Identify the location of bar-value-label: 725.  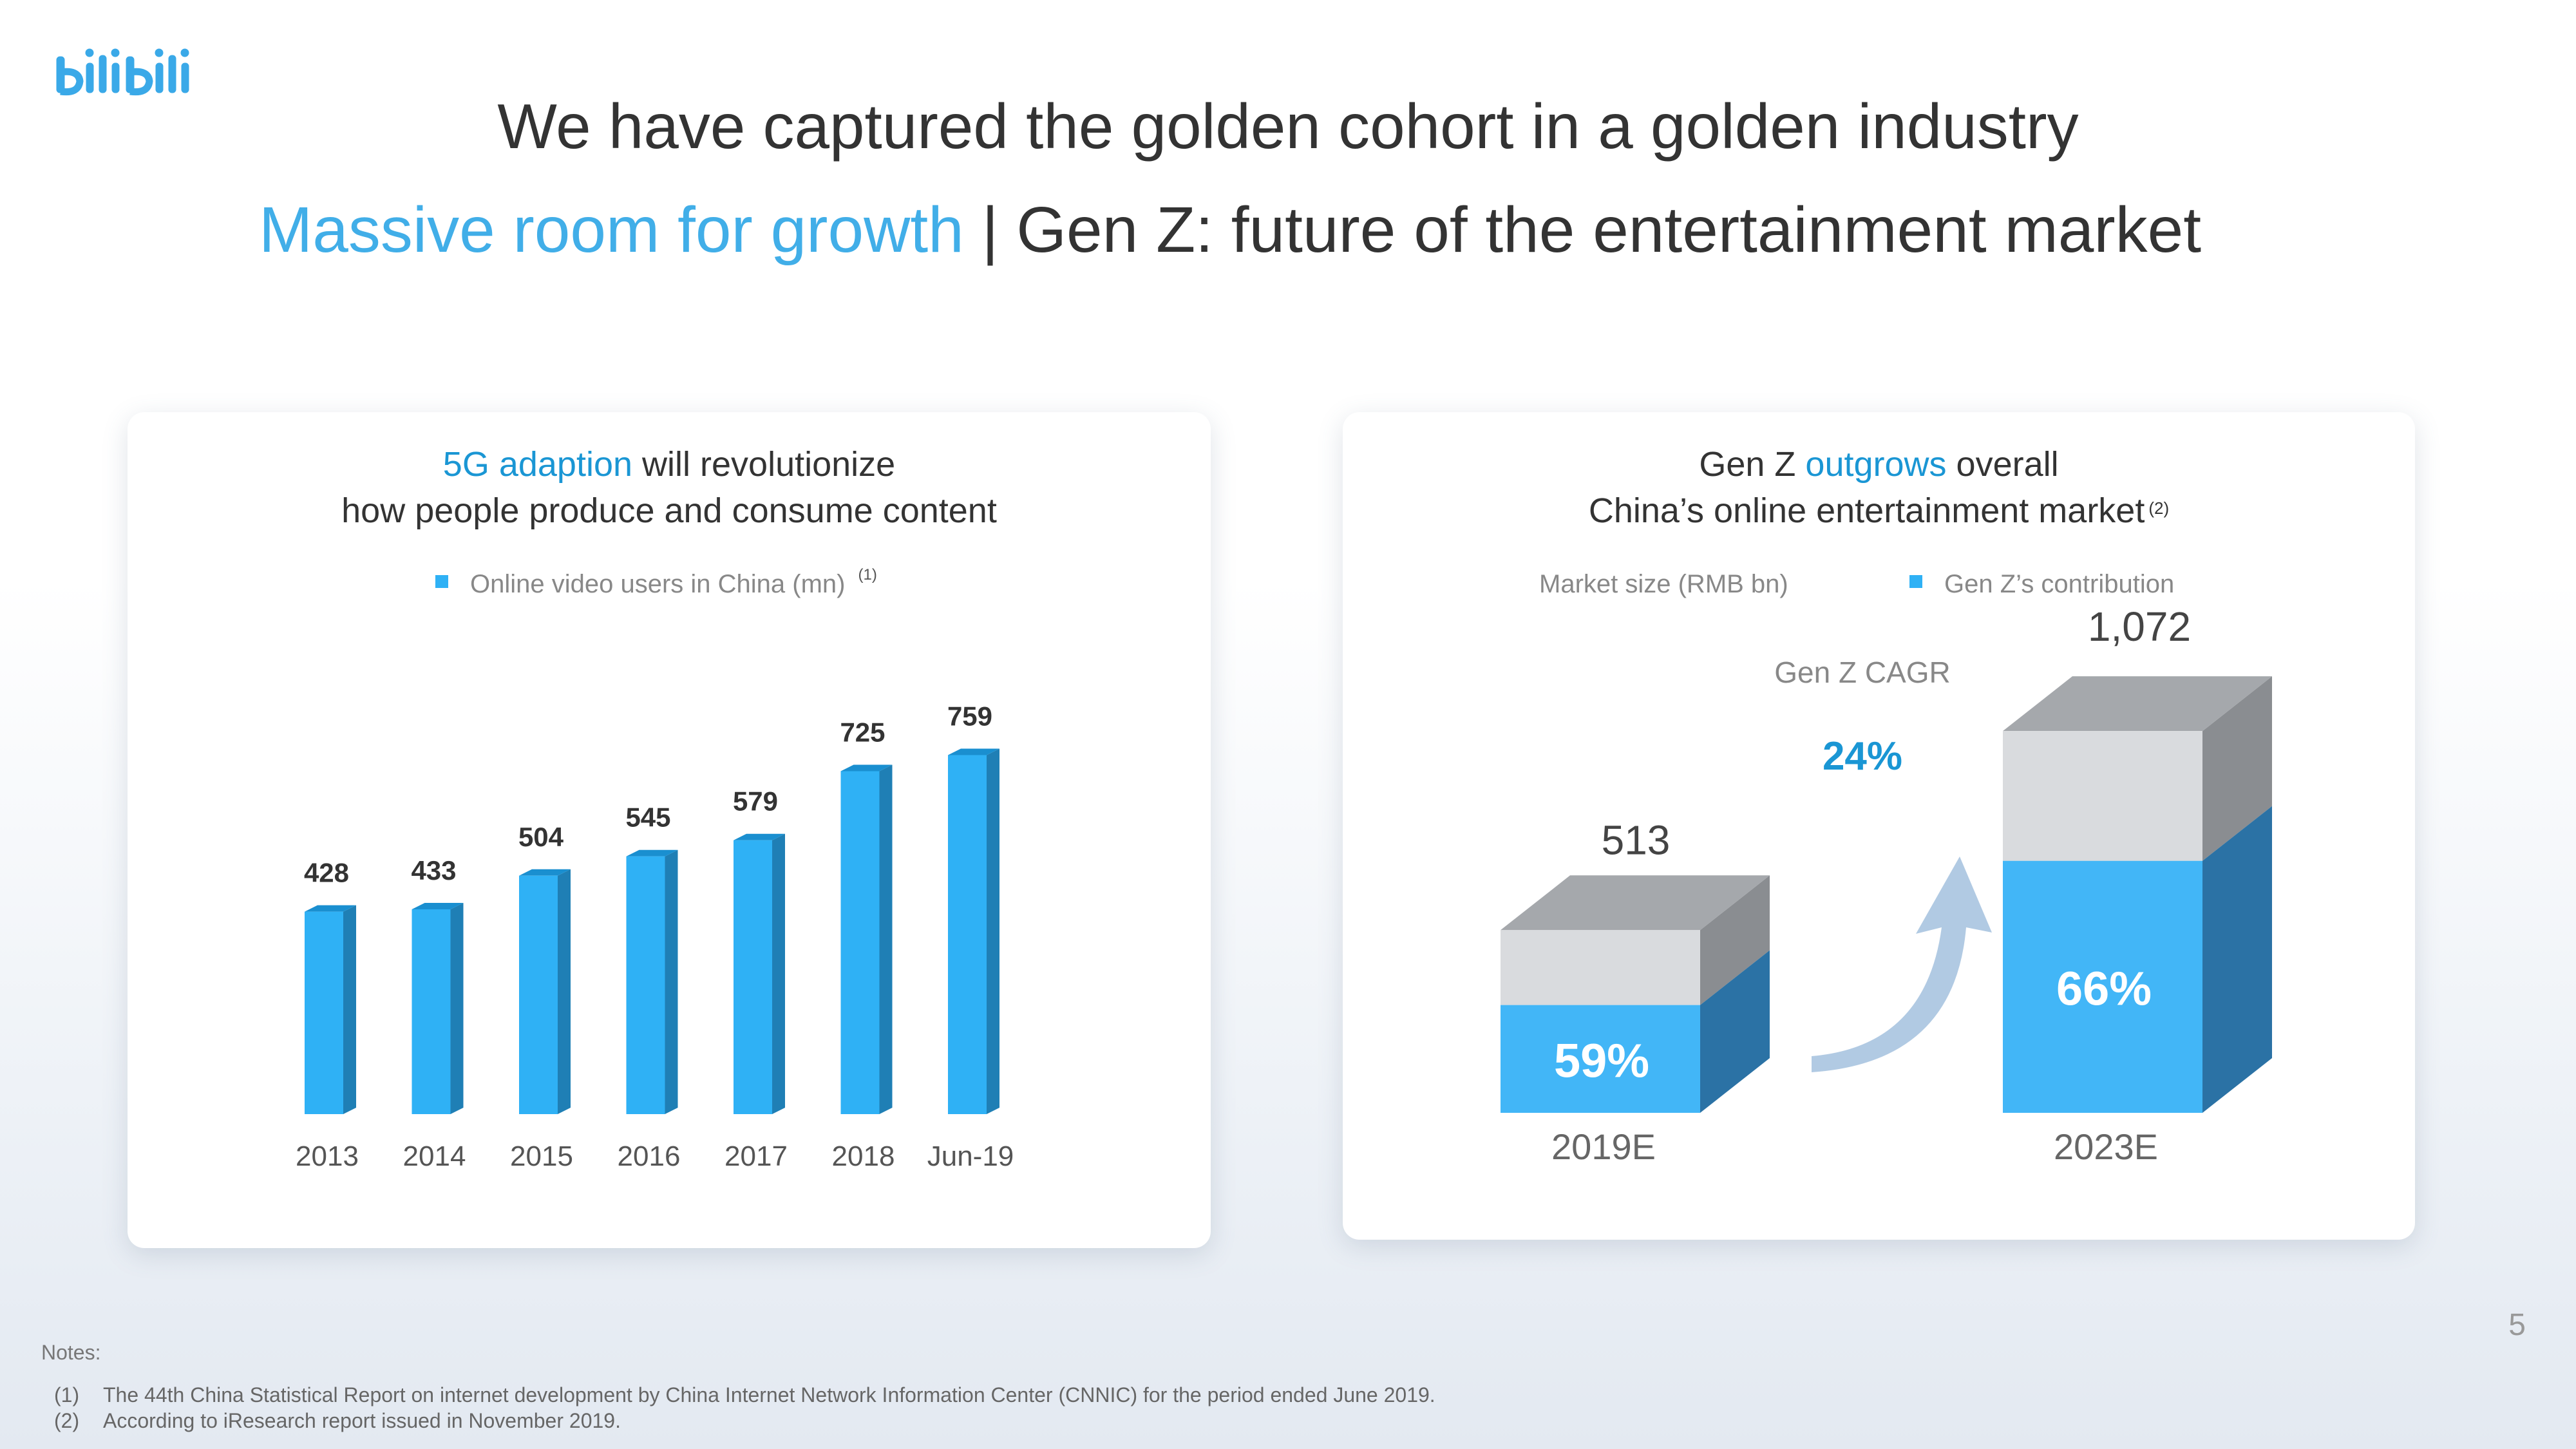
(862, 732).